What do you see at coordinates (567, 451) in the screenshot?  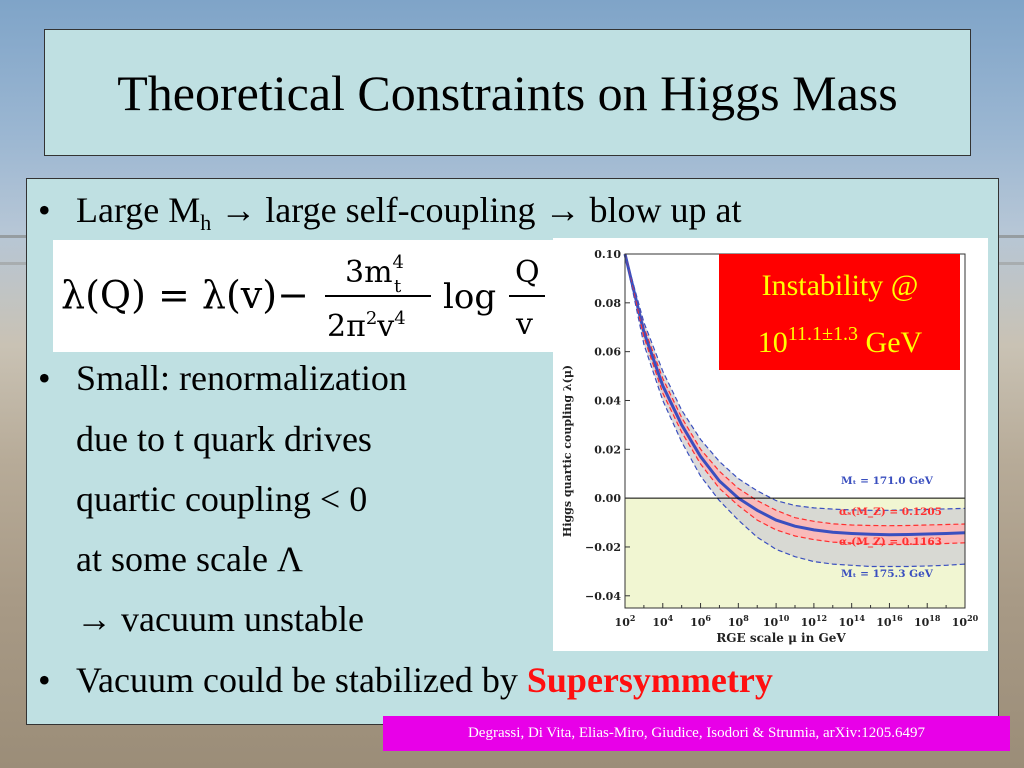 I see `y-axis-label: Higgs quartic coupling λ(μ)` at bounding box center [567, 451].